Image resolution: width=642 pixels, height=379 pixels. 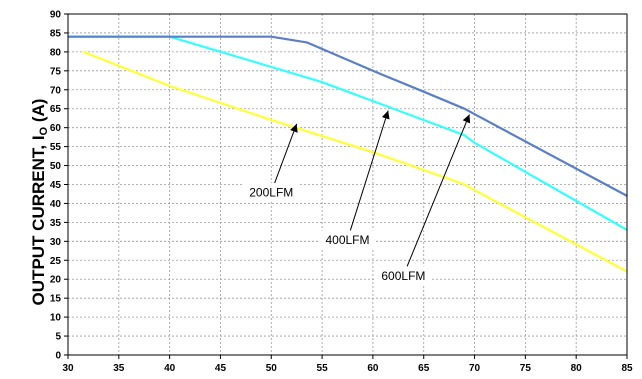 What do you see at coordinates (56, 147) in the screenshot?
I see `y-tick-label: 55` at bounding box center [56, 147].